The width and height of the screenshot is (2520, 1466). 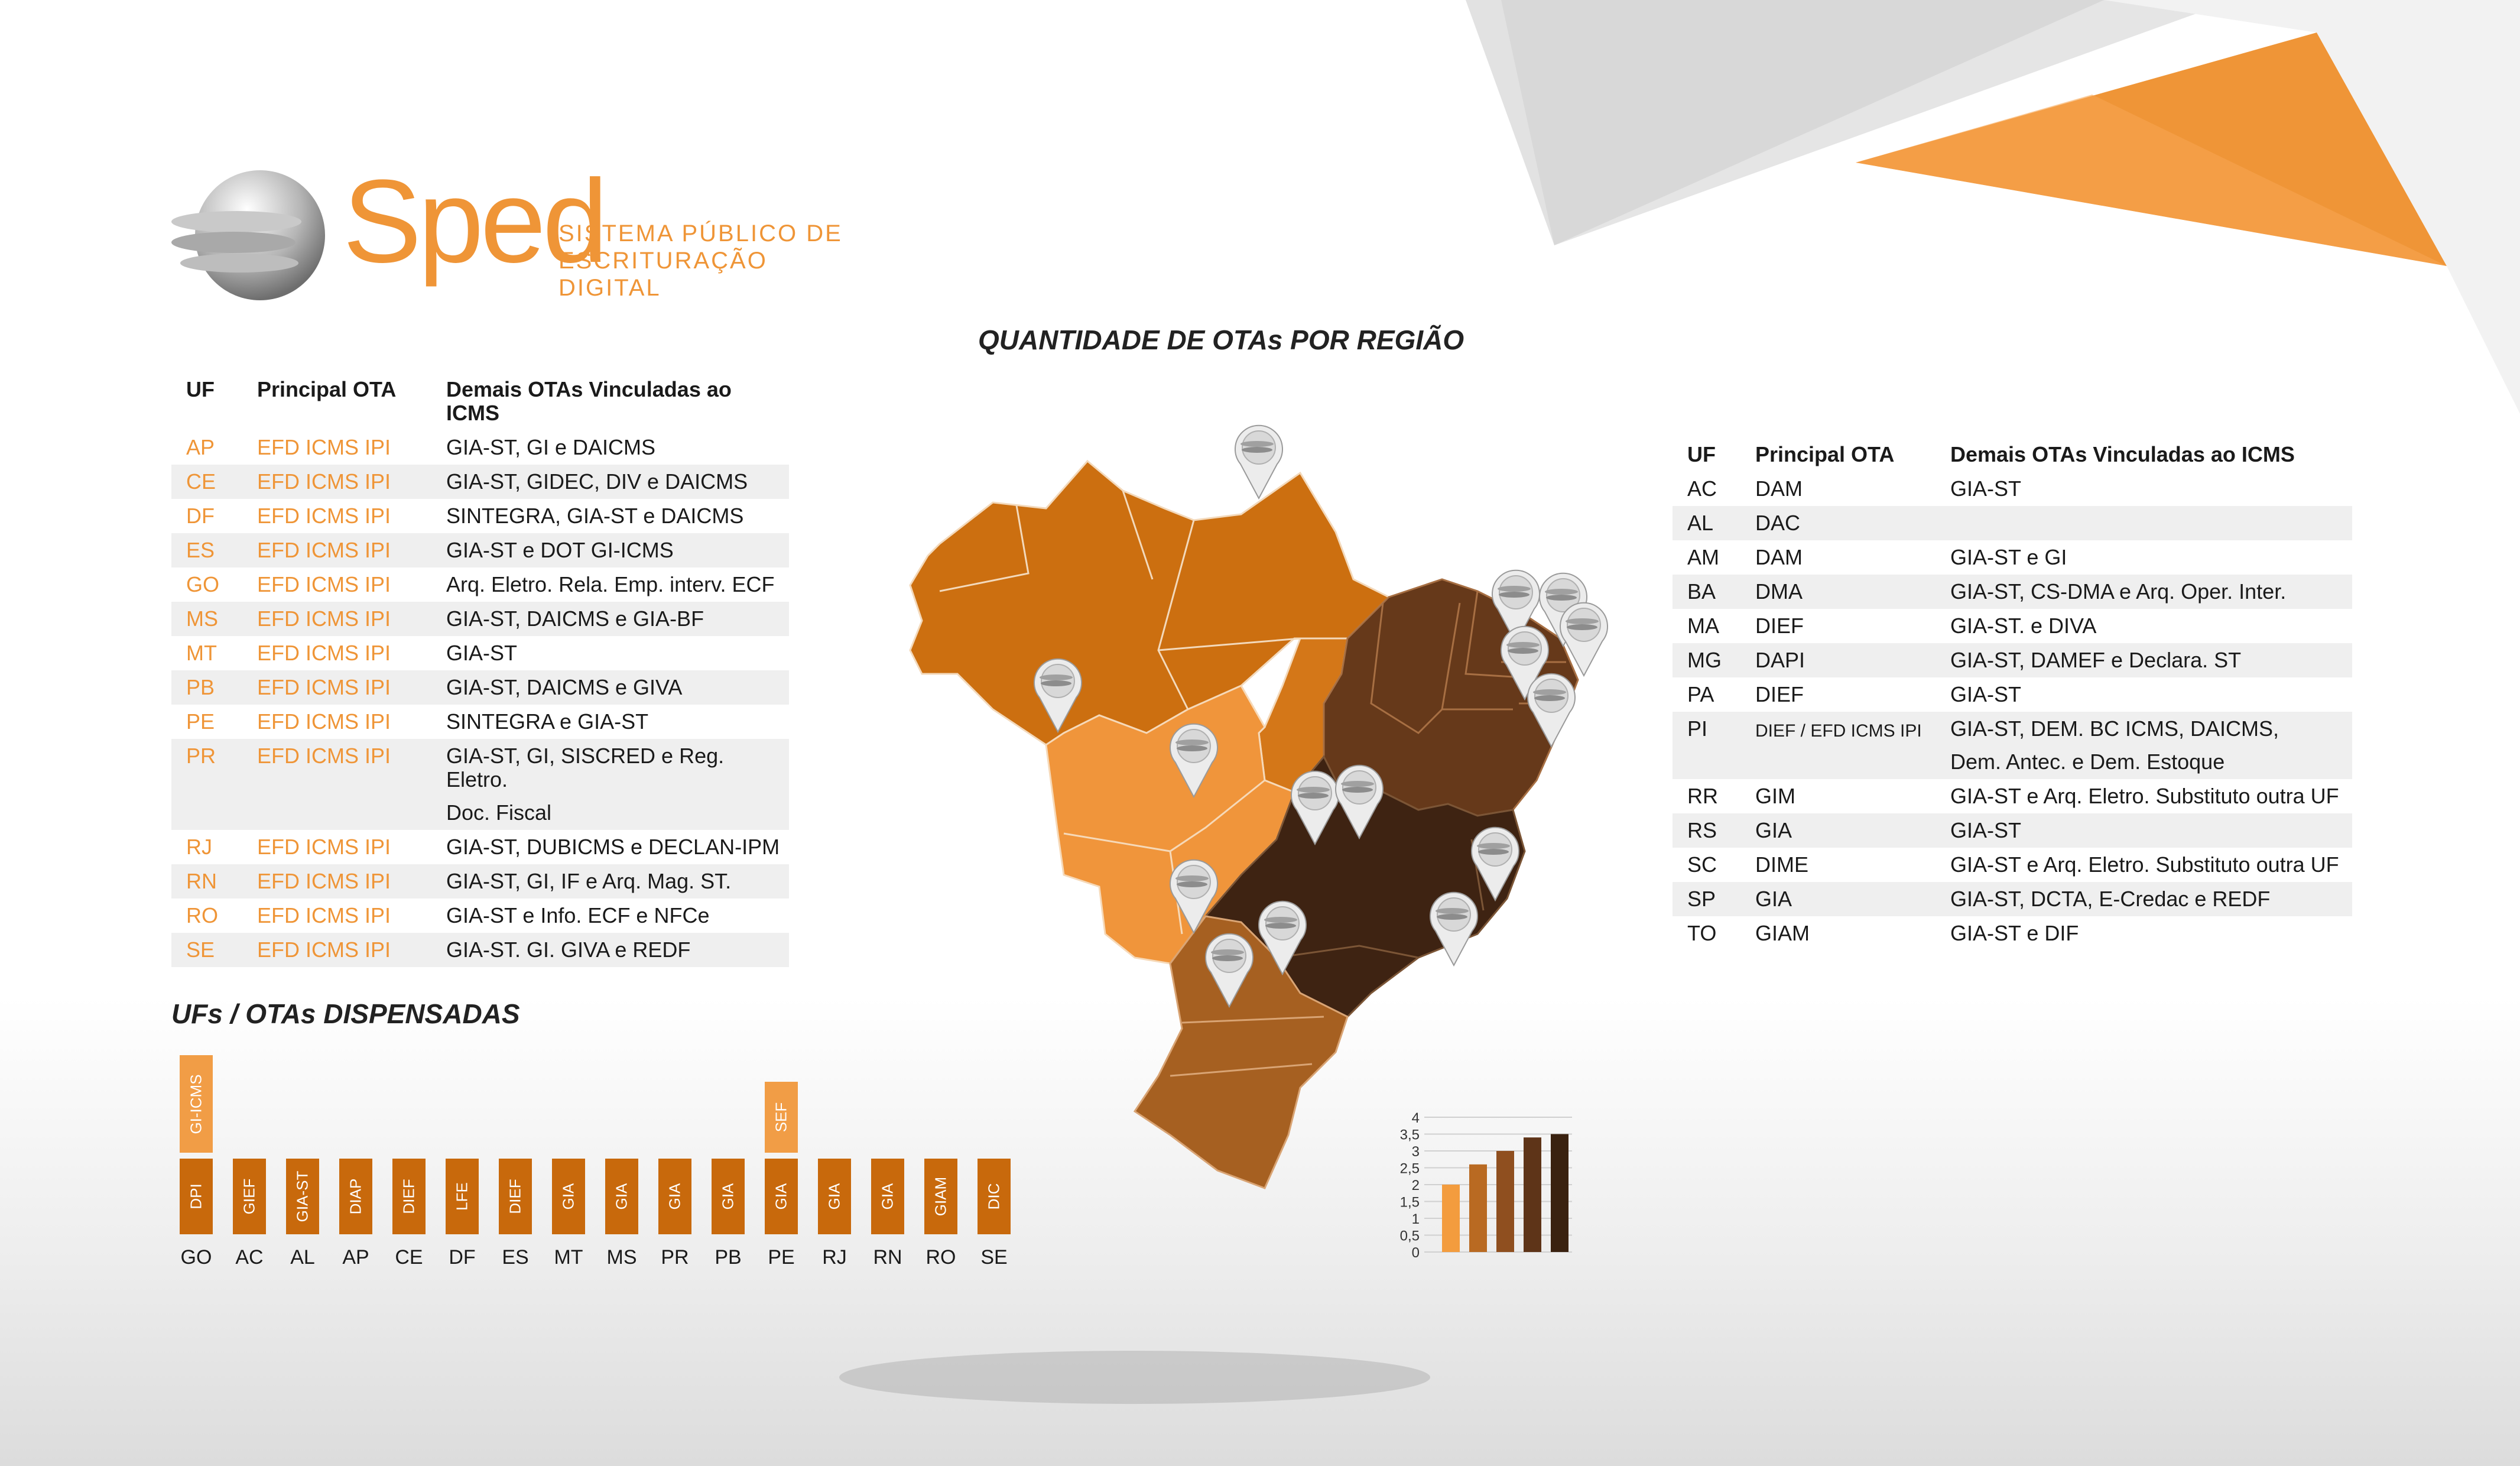 What do you see at coordinates (249, 1196) in the screenshot?
I see `dispensada-bar-ac: GIEF` at bounding box center [249, 1196].